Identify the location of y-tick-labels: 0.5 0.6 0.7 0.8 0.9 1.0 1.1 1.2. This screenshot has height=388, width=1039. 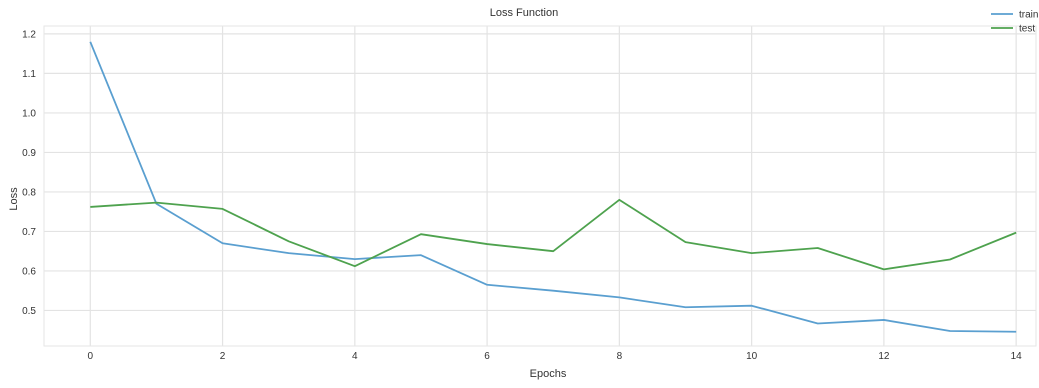
(29, 173).